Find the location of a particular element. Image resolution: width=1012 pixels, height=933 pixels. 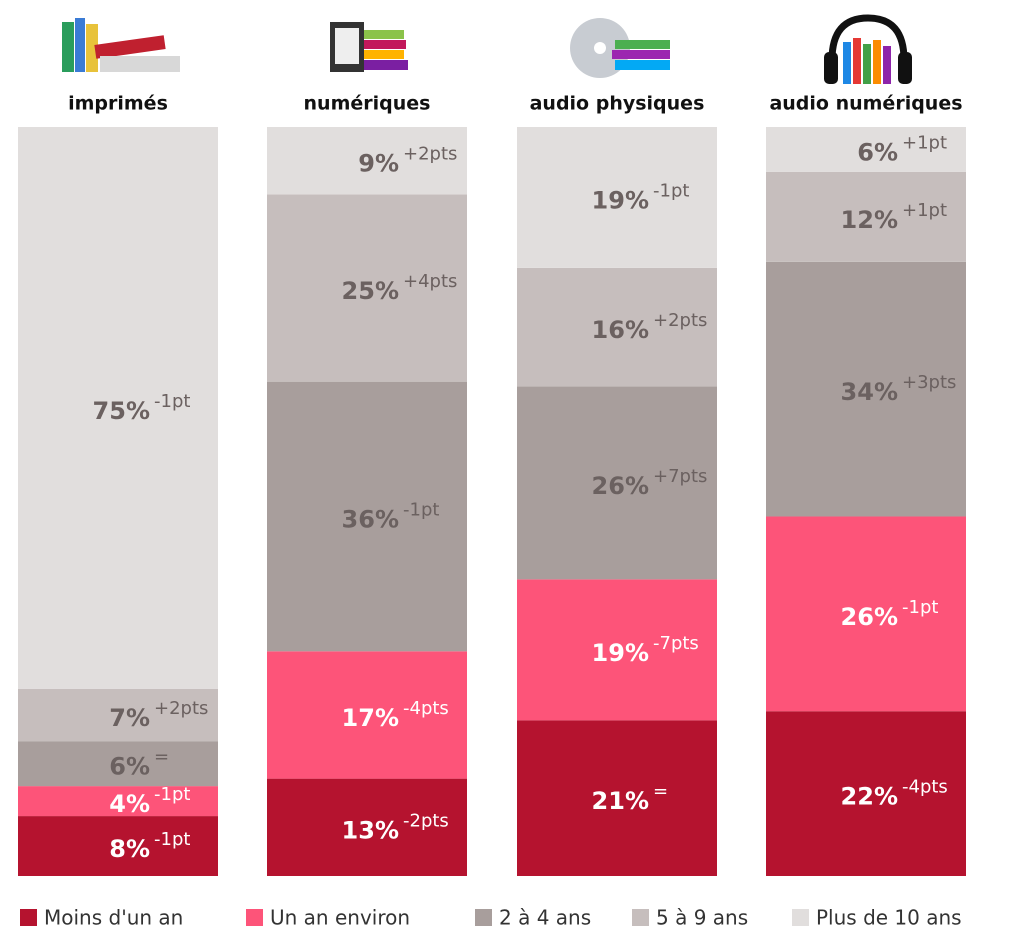

value-label: 17% is located at coordinates (370, 718).